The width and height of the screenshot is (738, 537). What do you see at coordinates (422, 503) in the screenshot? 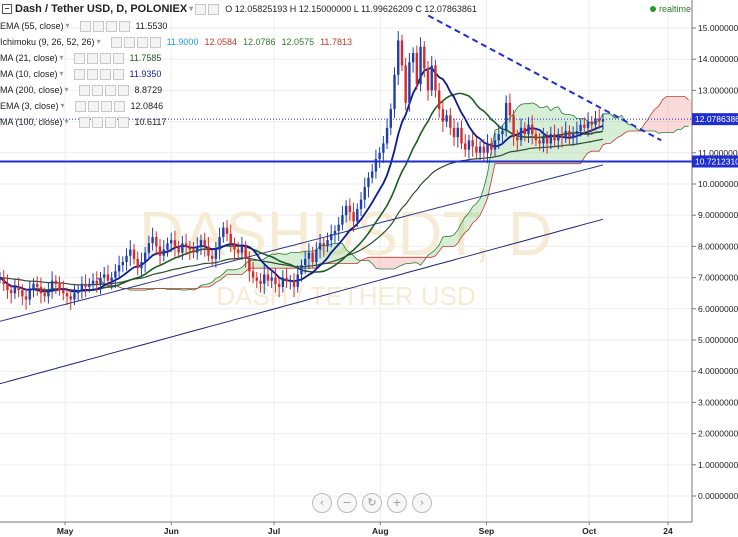
I see `scroll-right-button: ›` at bounding box center [422, 503].